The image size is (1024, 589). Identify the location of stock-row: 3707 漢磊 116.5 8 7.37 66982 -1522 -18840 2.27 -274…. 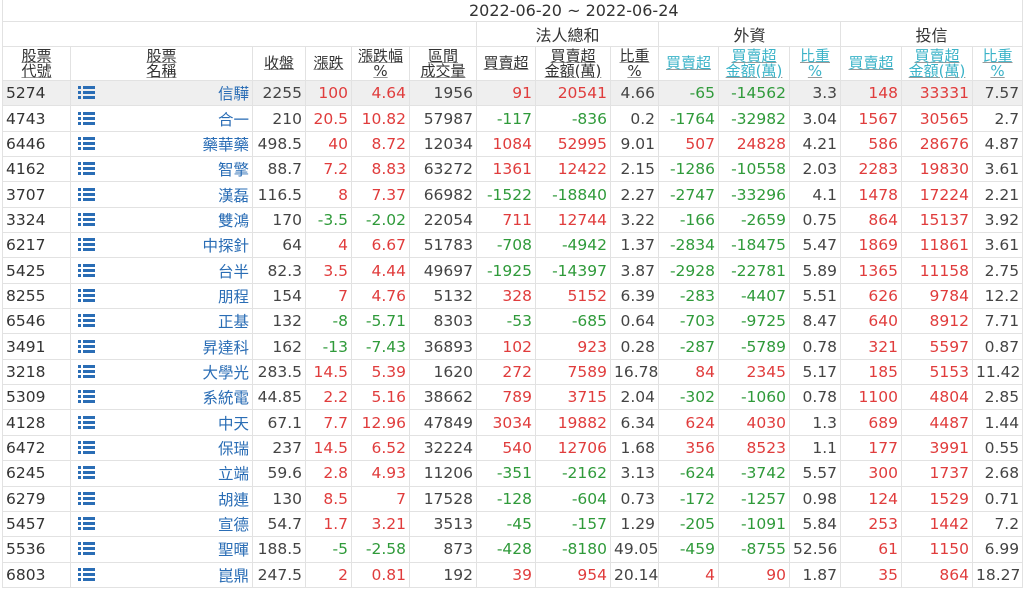
(513, 194).